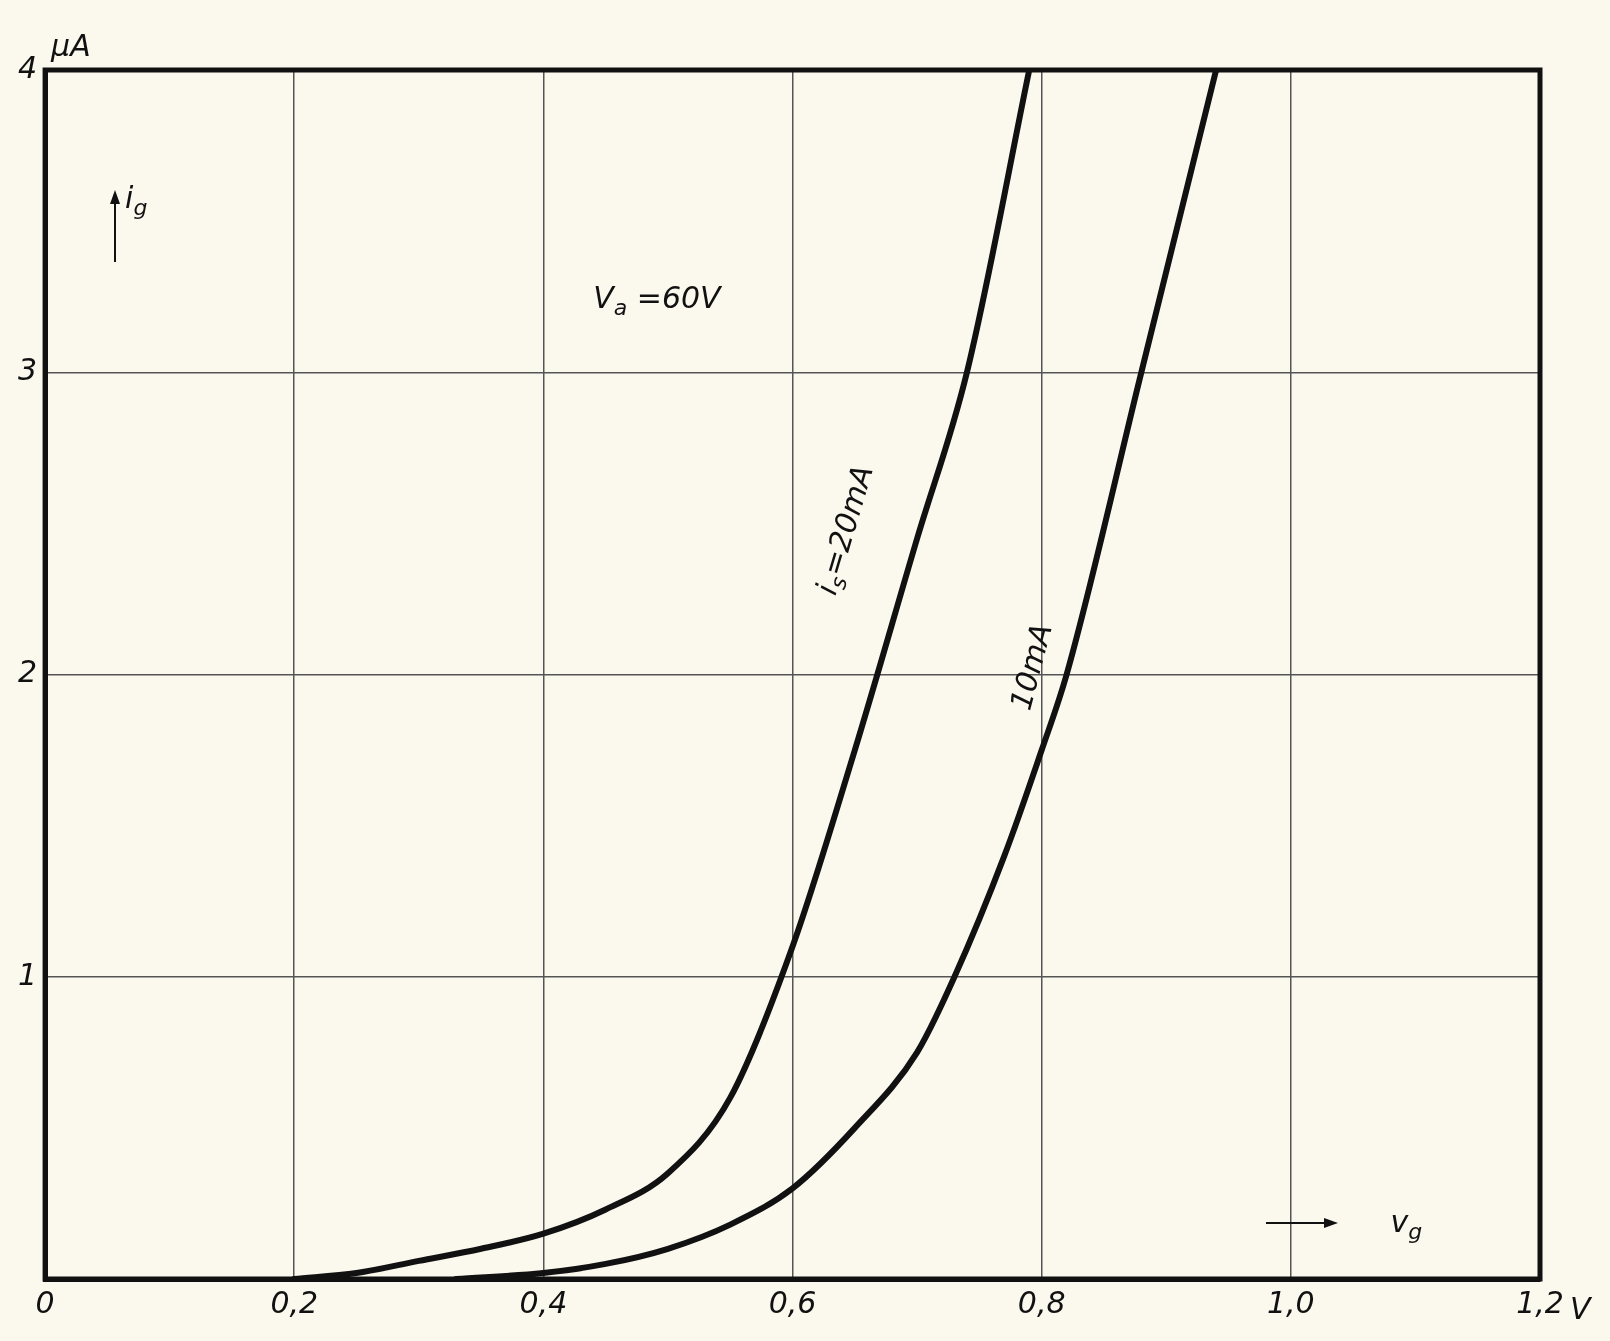 The width and height of the screenshot is (1610, 1341). Describe the element at coordinates (1540, 1302) in the screenshot. I see `x-tick-label: 1,2` at that location.